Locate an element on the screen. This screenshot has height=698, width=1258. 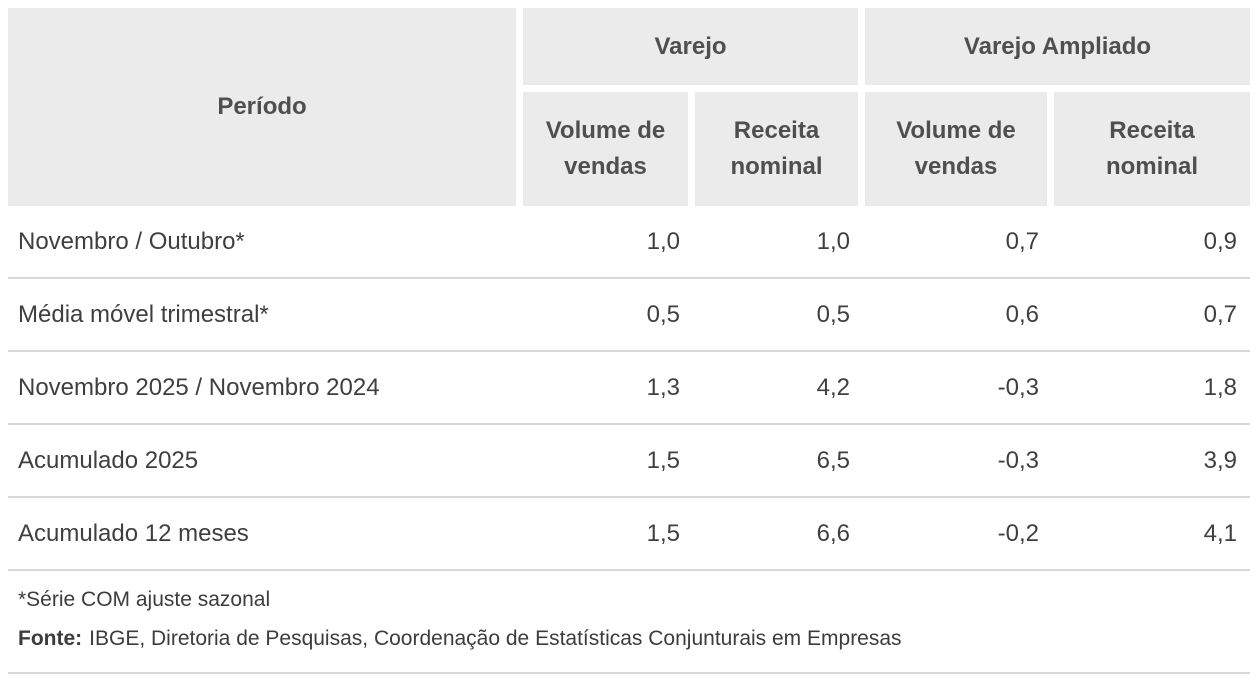
cell-value: -0,2 is located at coordinates (1018, 533).